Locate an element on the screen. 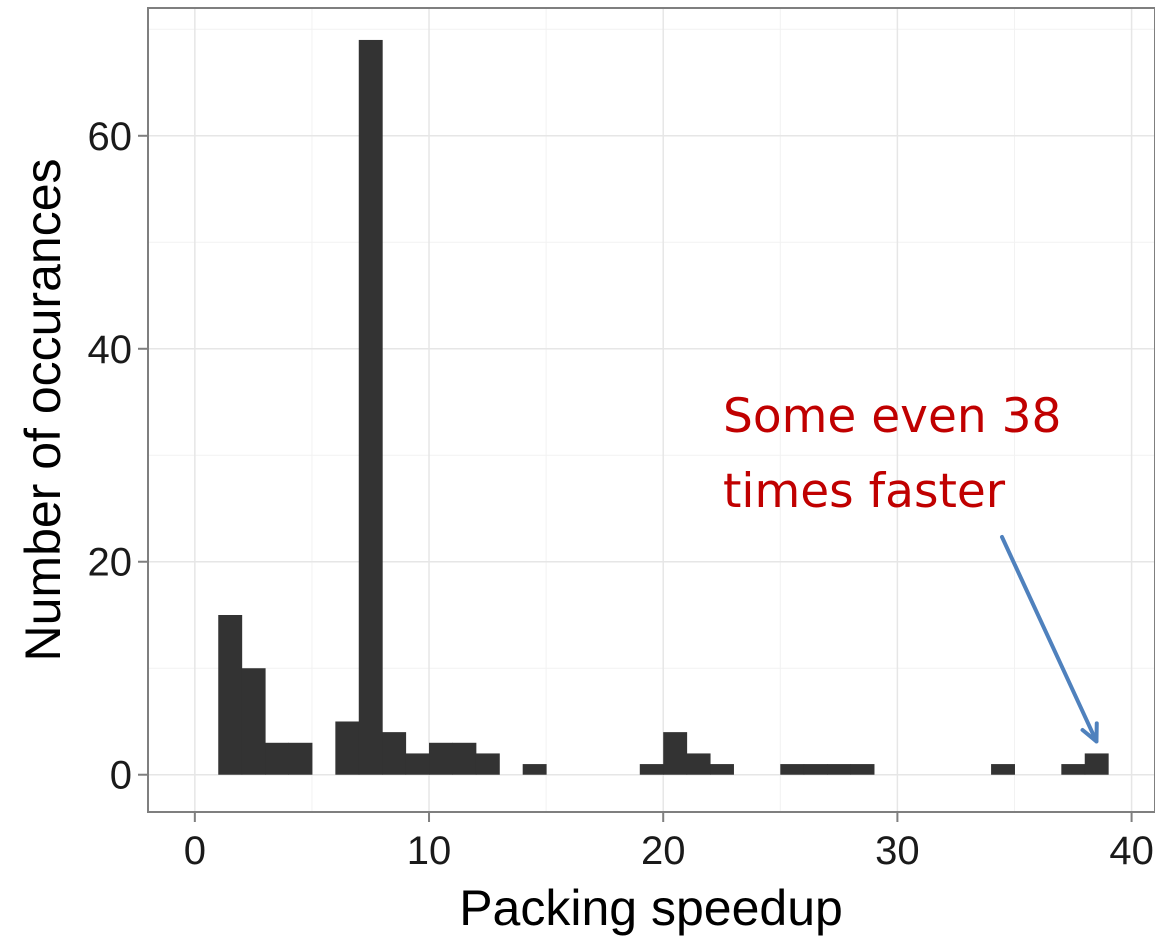  y-axis-title: Number of occurances is located at coordinates (43, 409).